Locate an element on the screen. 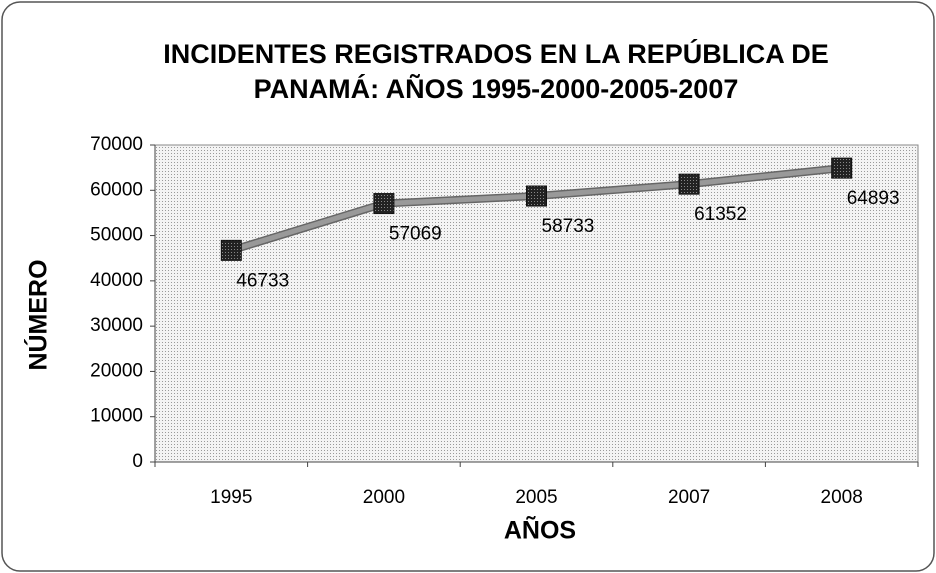 Image resolution: width=936 pixels, height=573 pixels. y-tick-label: 40000 is located at coordinates (116, 280).